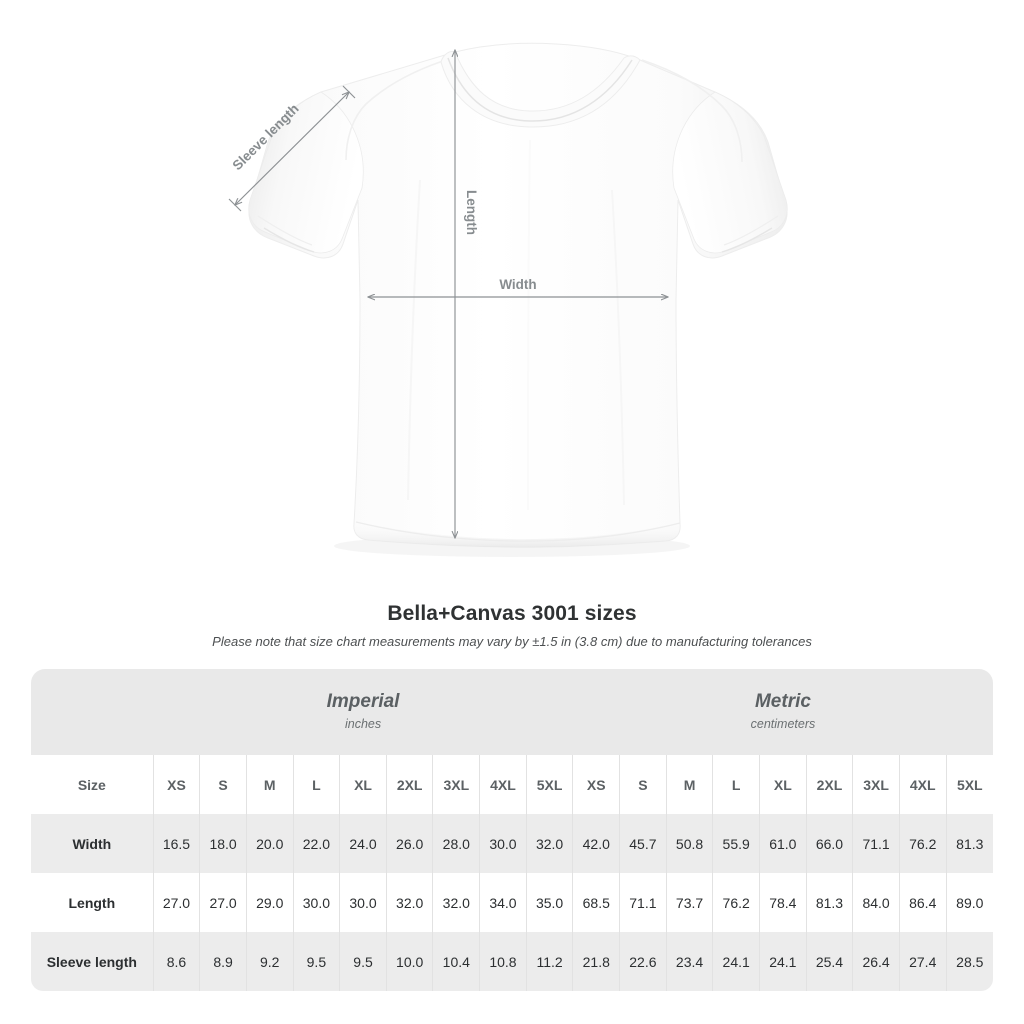 The width and height of the screenshot is (1024, 1024). I want to click on cell-value: 10.4, so click(456, 961).